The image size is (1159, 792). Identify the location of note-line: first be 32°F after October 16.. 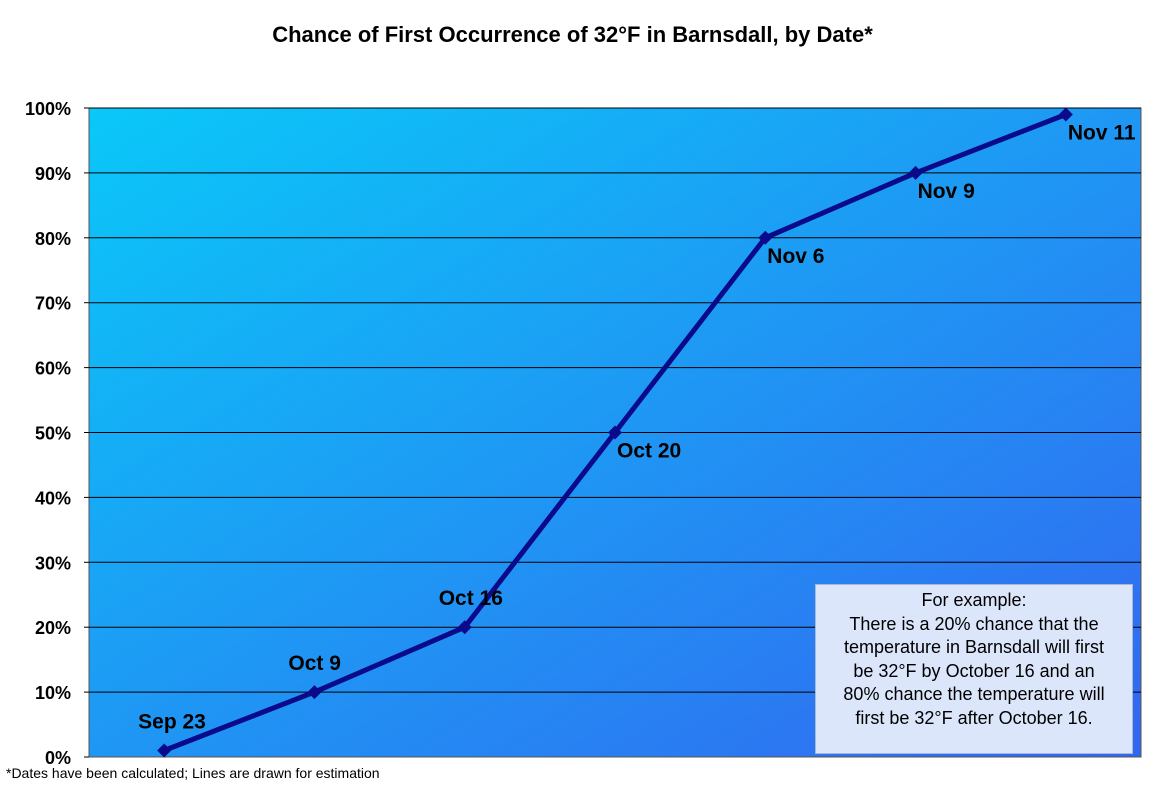
(974, 717).